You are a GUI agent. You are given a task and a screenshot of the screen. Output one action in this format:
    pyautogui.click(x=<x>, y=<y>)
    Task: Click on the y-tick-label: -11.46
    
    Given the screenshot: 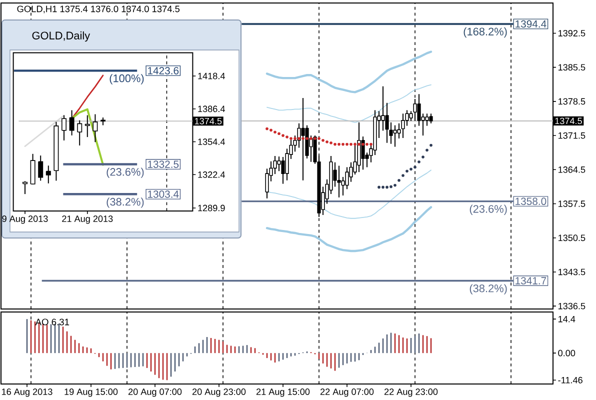 What is the action you would take?
    pyautogui.click(x=570, y=380)
    